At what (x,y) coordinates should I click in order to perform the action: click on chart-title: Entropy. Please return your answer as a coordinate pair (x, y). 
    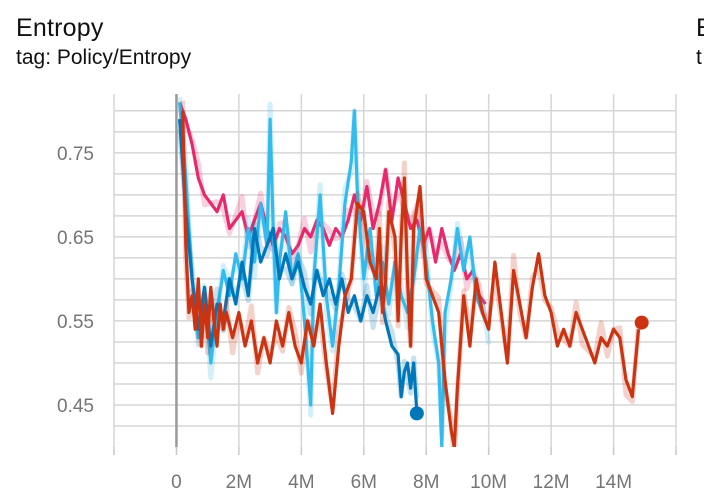
    Looking at the image, I should click on (60, 28).